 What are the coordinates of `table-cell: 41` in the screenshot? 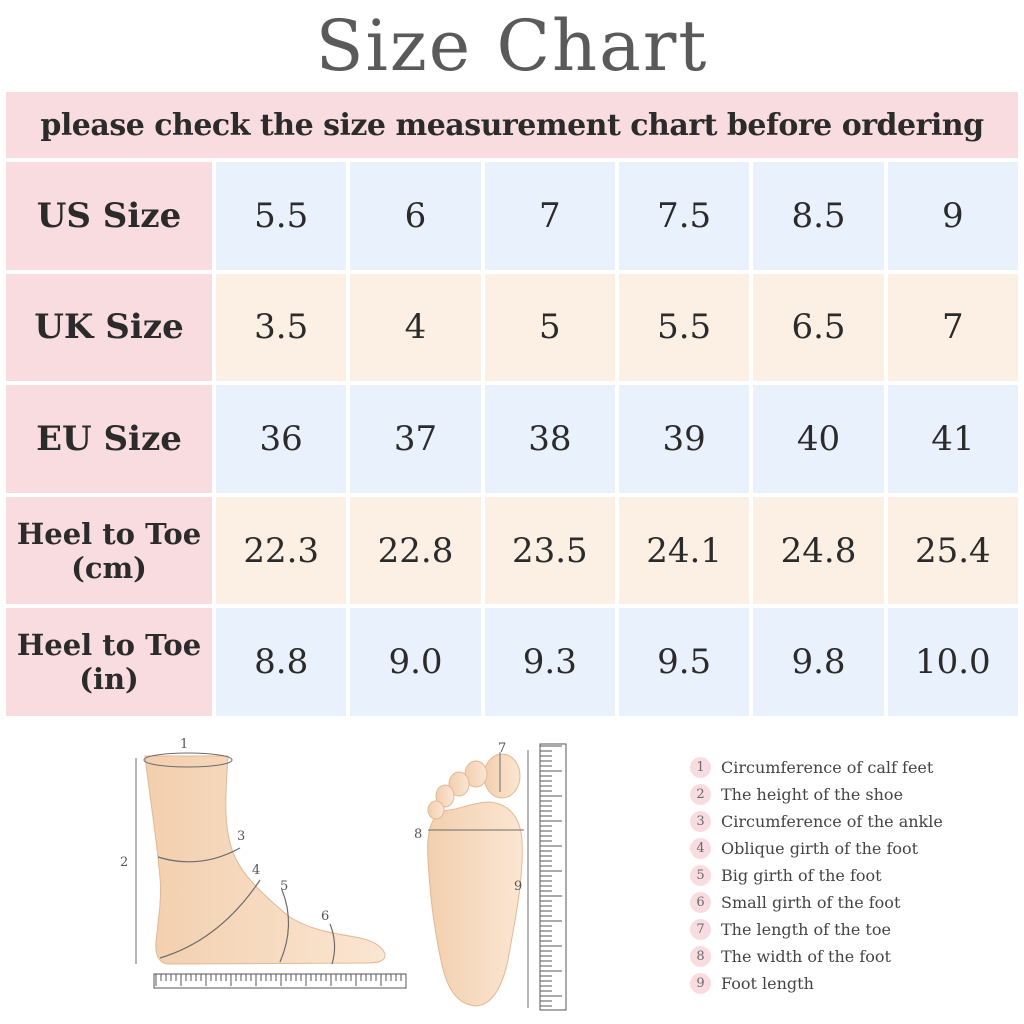 It's located at (952, 439).